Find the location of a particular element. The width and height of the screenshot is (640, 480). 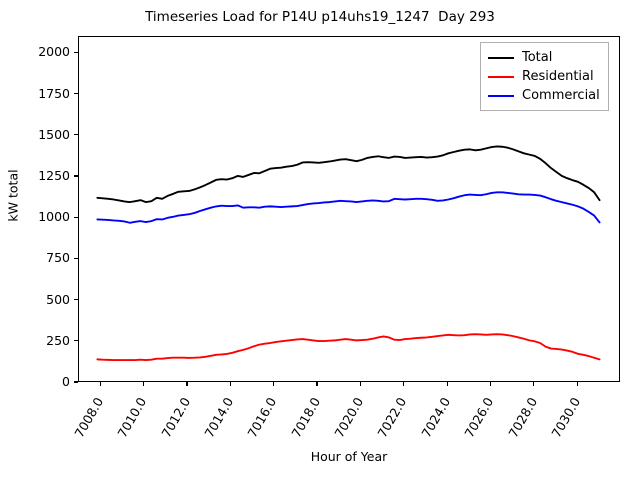

x-axis-label: Hour of Year is located at coordinates (349, 456).